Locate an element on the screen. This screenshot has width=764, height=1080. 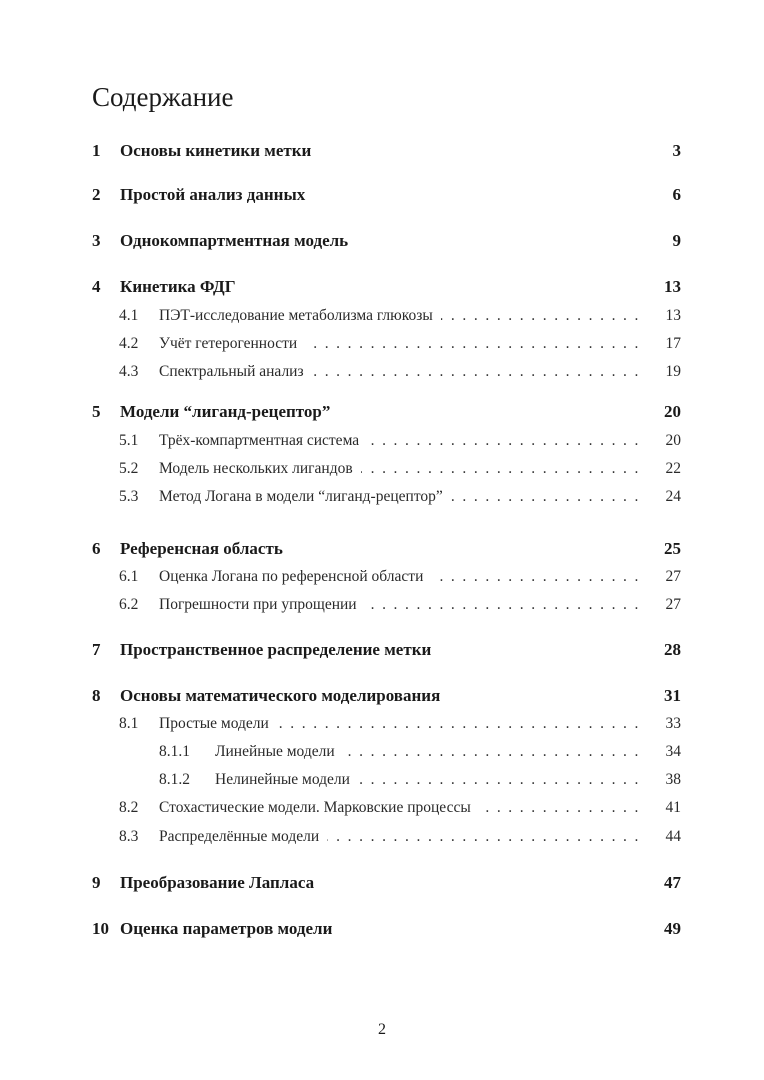
toc-entry: 7 Пространственное распределение метки 28 is located at coordinates (382, 650).